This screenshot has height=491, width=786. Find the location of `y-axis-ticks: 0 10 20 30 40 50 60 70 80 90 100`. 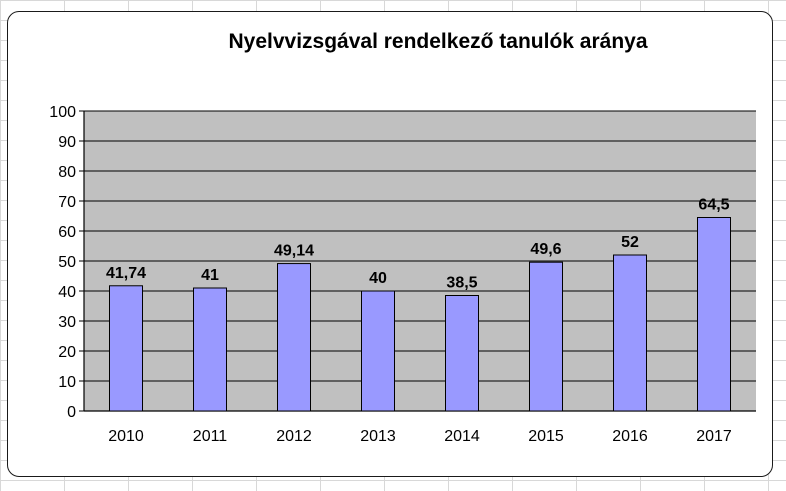

y-axis-ticks: 0 10 20 30 40 50 60 70 80 90 100 is located at coordinates (66, 262).